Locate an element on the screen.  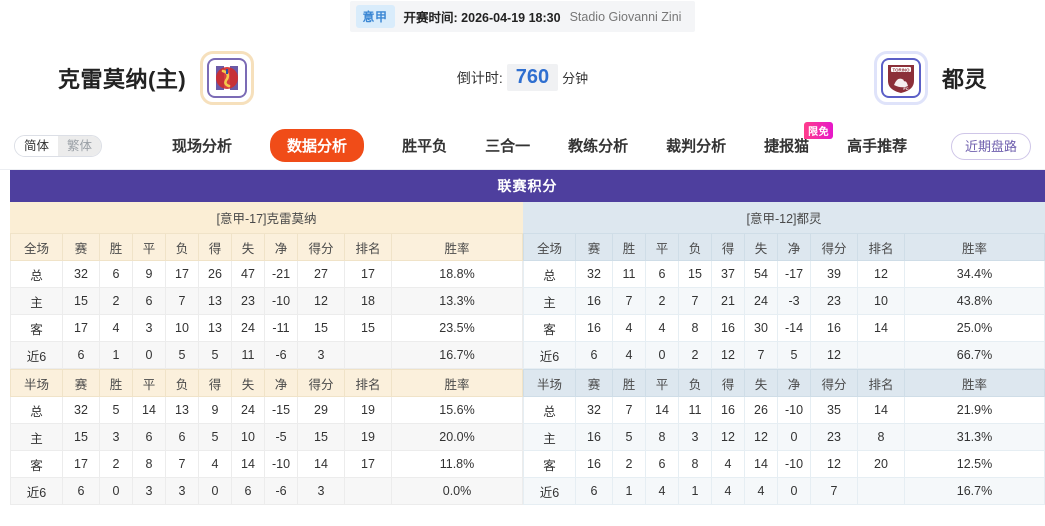
table-row: 客 17 4 3 10 13 24 -11 15 15 23.5% is located at coordinates (266, 328).